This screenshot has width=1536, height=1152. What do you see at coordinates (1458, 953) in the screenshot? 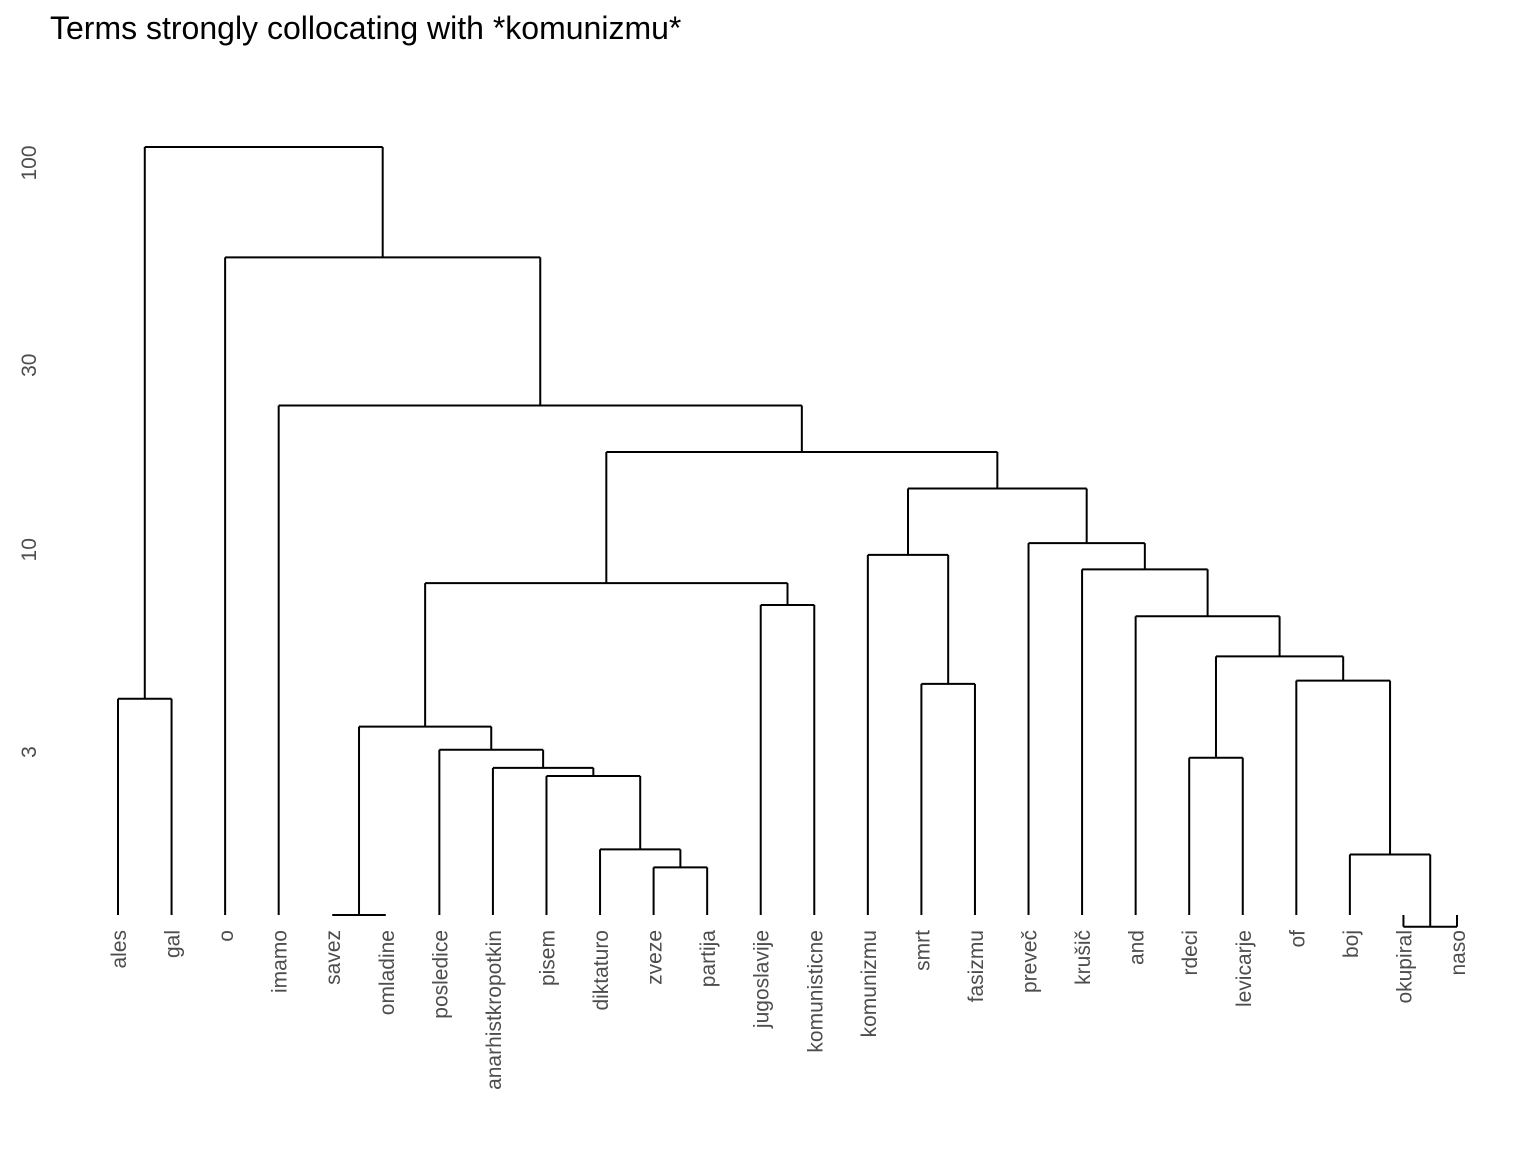
I see `leaf-label: naso` at bounding box center [1458, 953].